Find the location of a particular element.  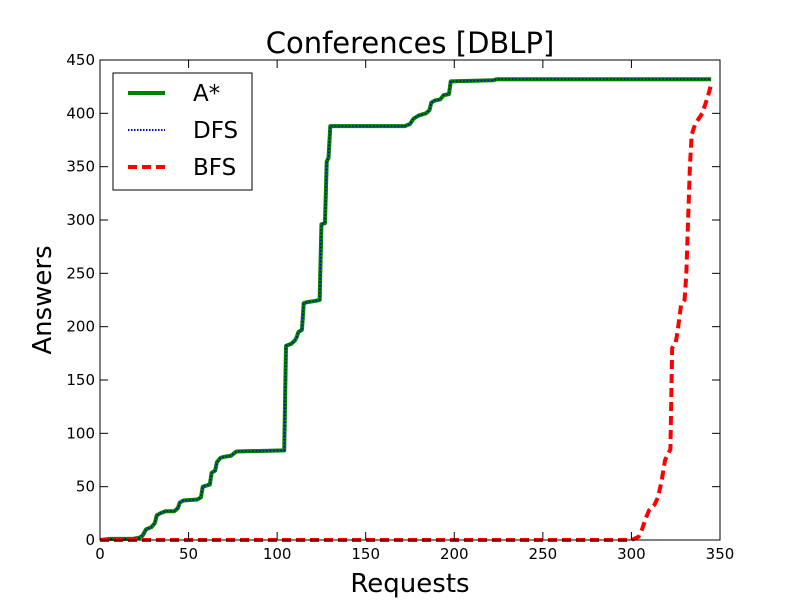

x-tick-label: 50 is located at coordinates (188, 554).